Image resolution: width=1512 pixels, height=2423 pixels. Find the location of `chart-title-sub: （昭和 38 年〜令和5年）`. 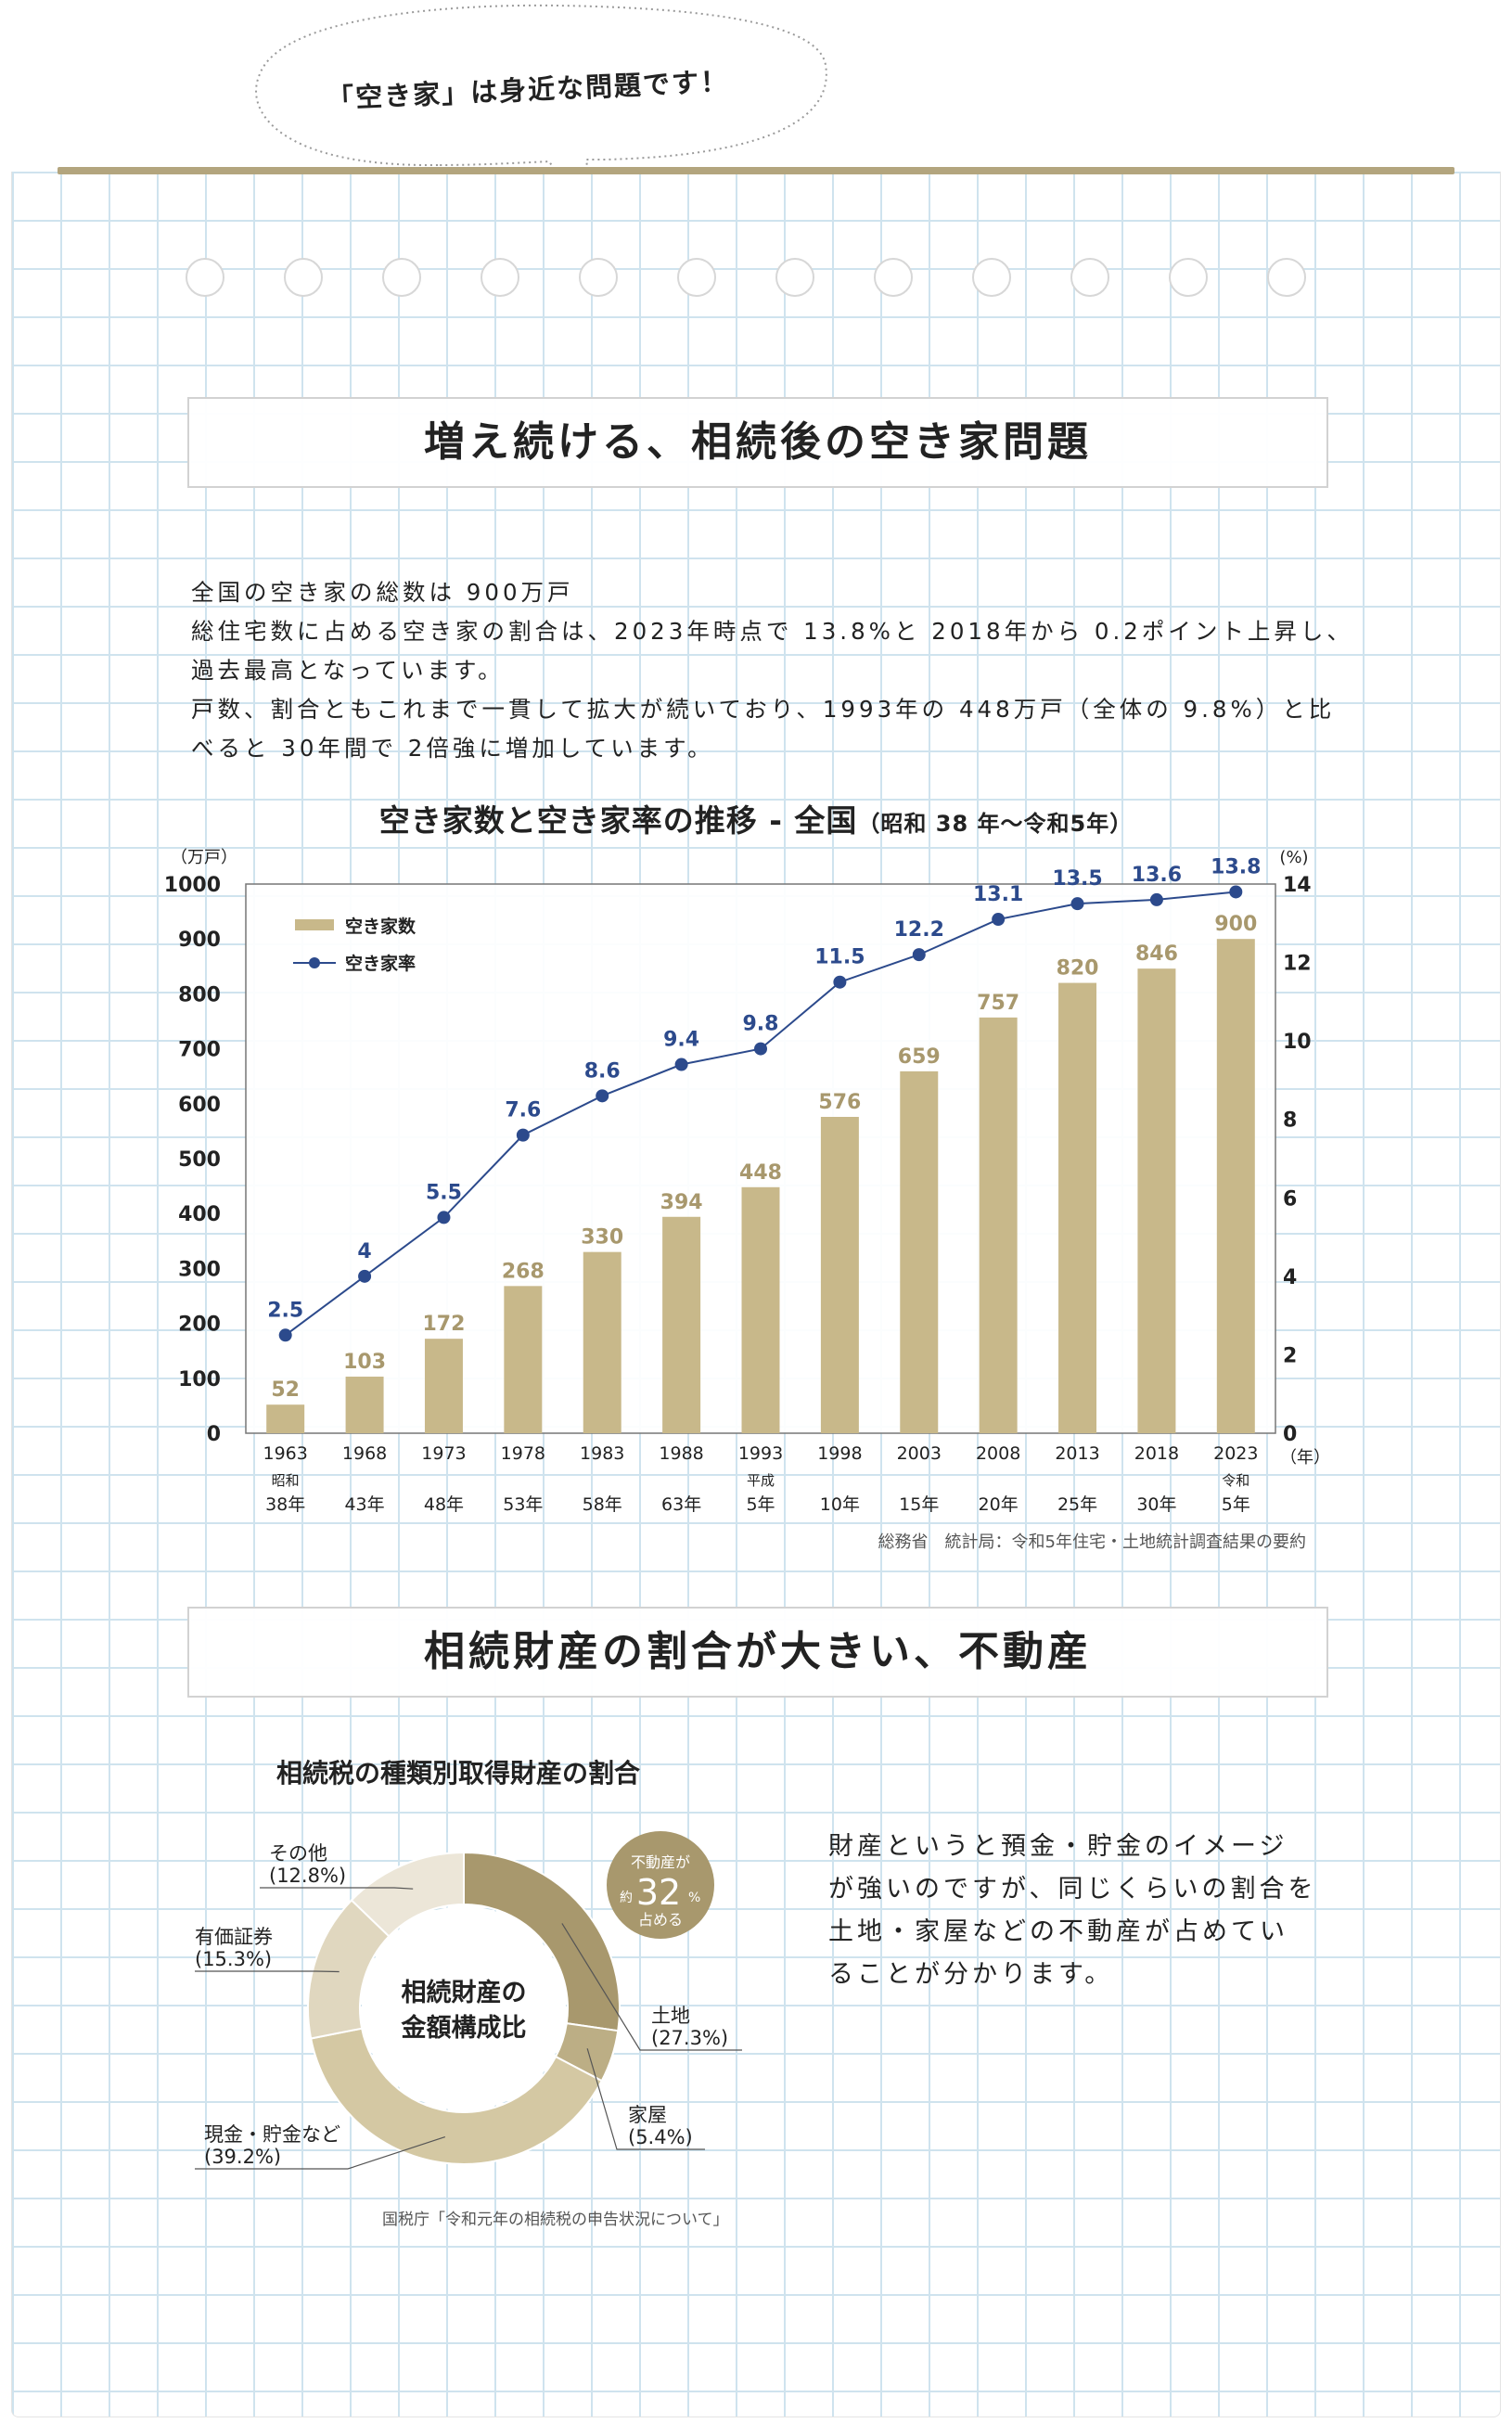

chart-title-sub: （昭和 38 年〜令和5年） is located at coordinates (996, 824).